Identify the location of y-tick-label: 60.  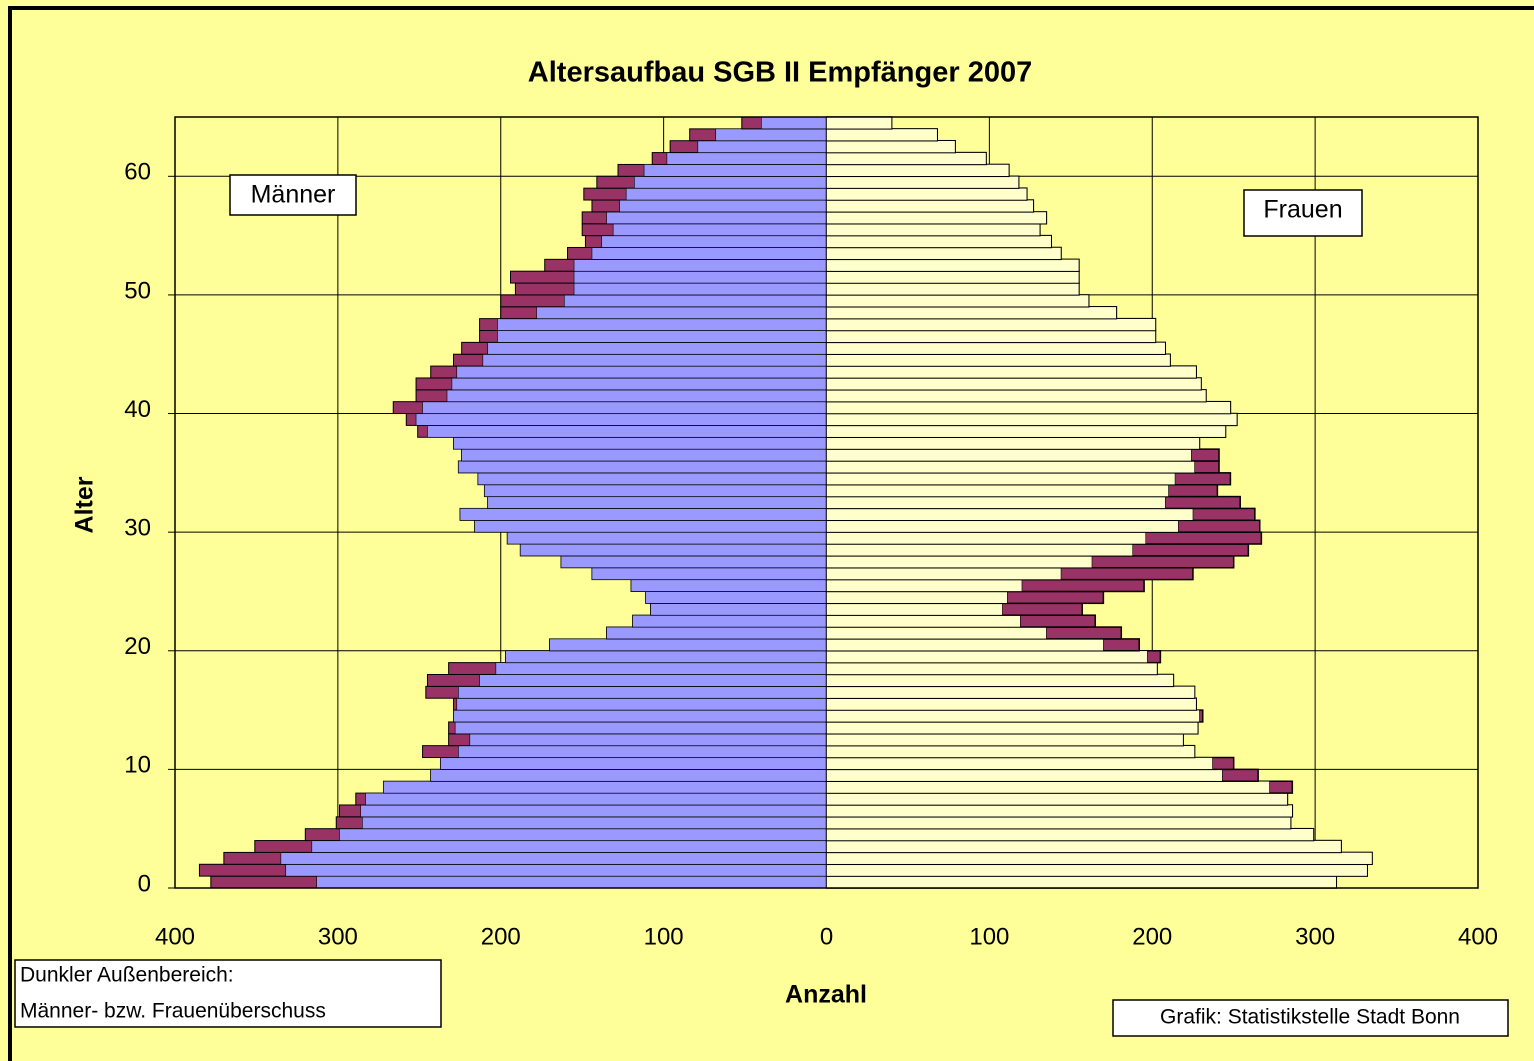
(137, 172).